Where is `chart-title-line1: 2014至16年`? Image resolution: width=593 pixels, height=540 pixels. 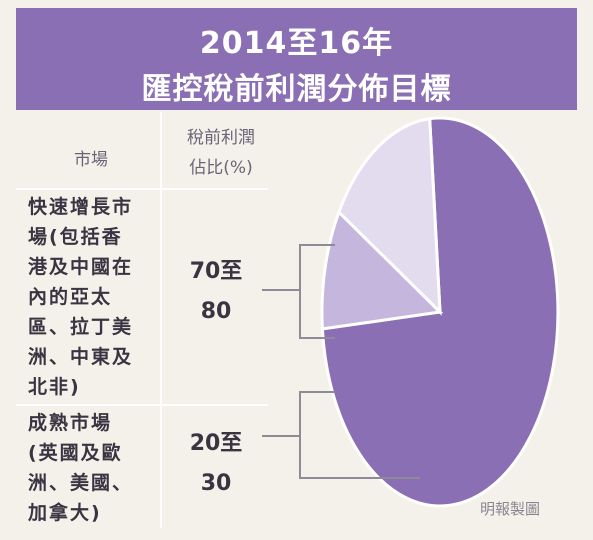 chart-title-line1: 2014至16年 is located at coordinates (296, 43).